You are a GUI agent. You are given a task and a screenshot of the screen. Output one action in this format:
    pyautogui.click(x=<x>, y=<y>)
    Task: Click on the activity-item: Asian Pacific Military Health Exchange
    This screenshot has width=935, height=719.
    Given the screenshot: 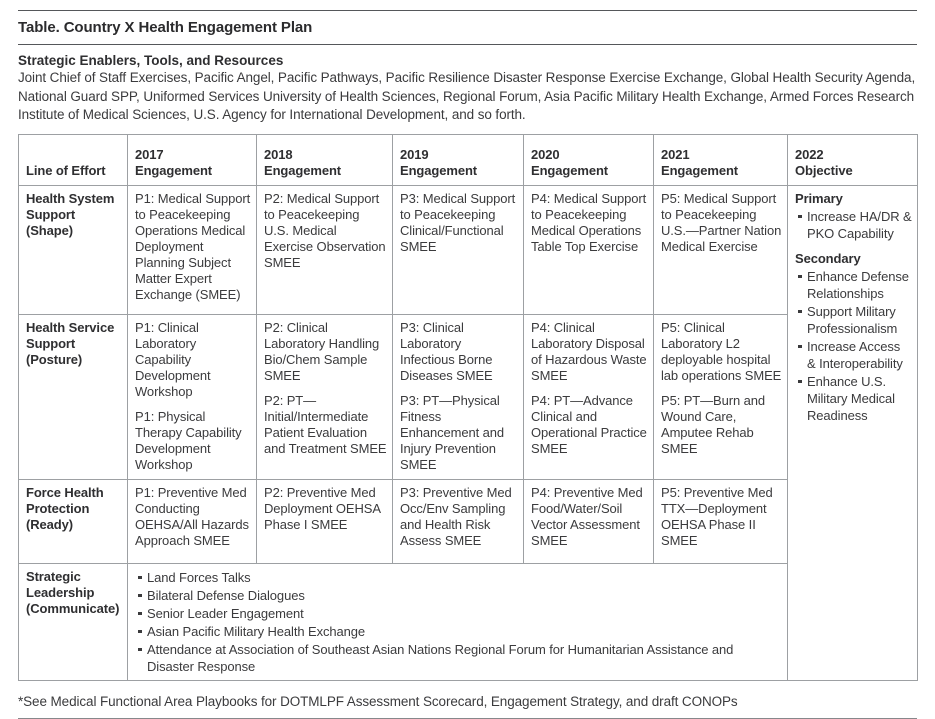 What is the action you would take?
    pyautogui.click(x=460, y=631)
    